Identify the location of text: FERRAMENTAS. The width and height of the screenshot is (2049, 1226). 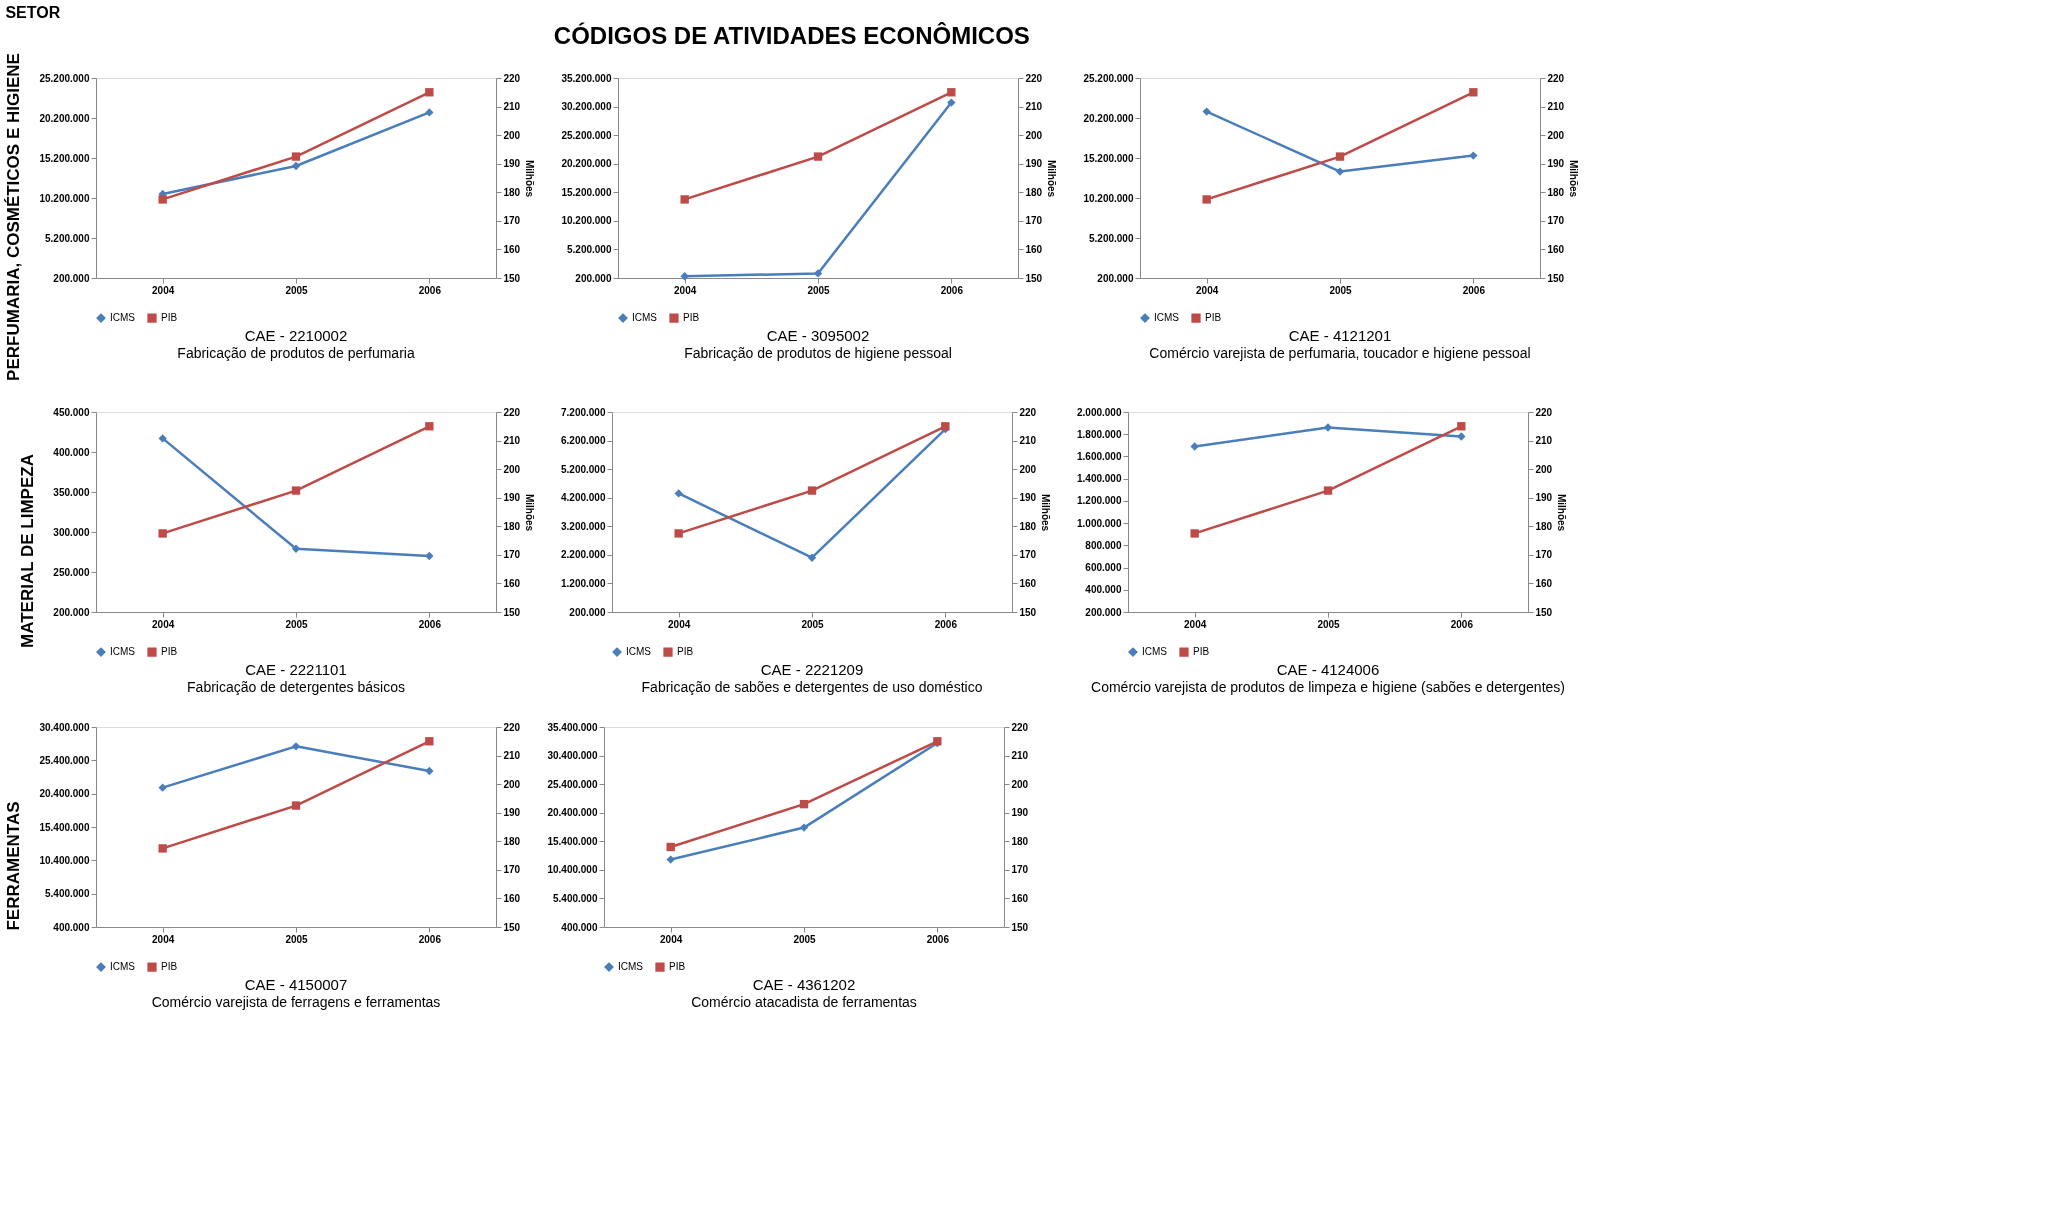
(14, 866).